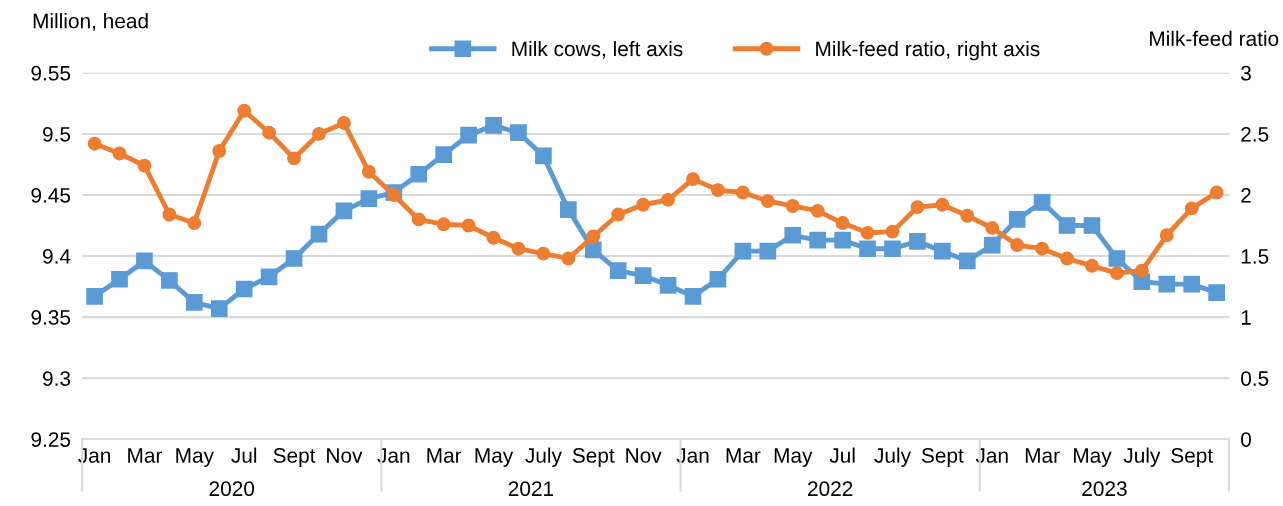  What do you see at coordinates (1246, 73) in the screenshot?
I see `y2-tick-label: 3` at bounding box center [1246, 73].